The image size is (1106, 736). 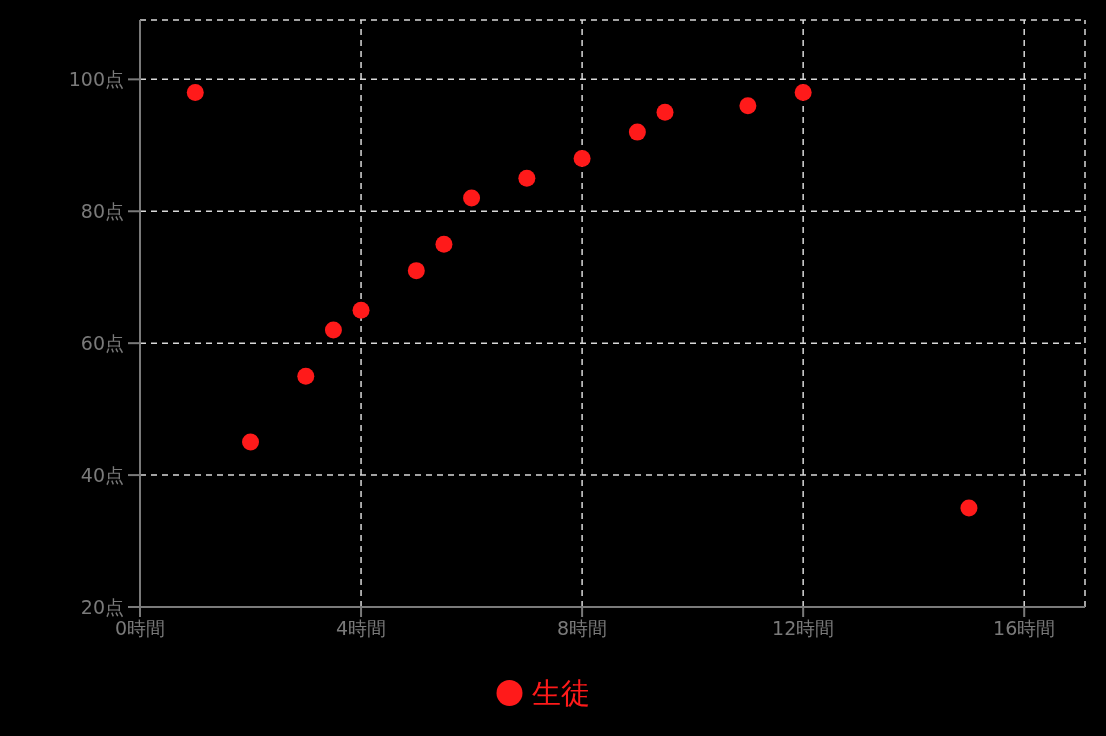 What do you see at coordinates (361, 628) in the screenshot?
I see `x-tick-label: 4時間` at bounding box center [361, 628].